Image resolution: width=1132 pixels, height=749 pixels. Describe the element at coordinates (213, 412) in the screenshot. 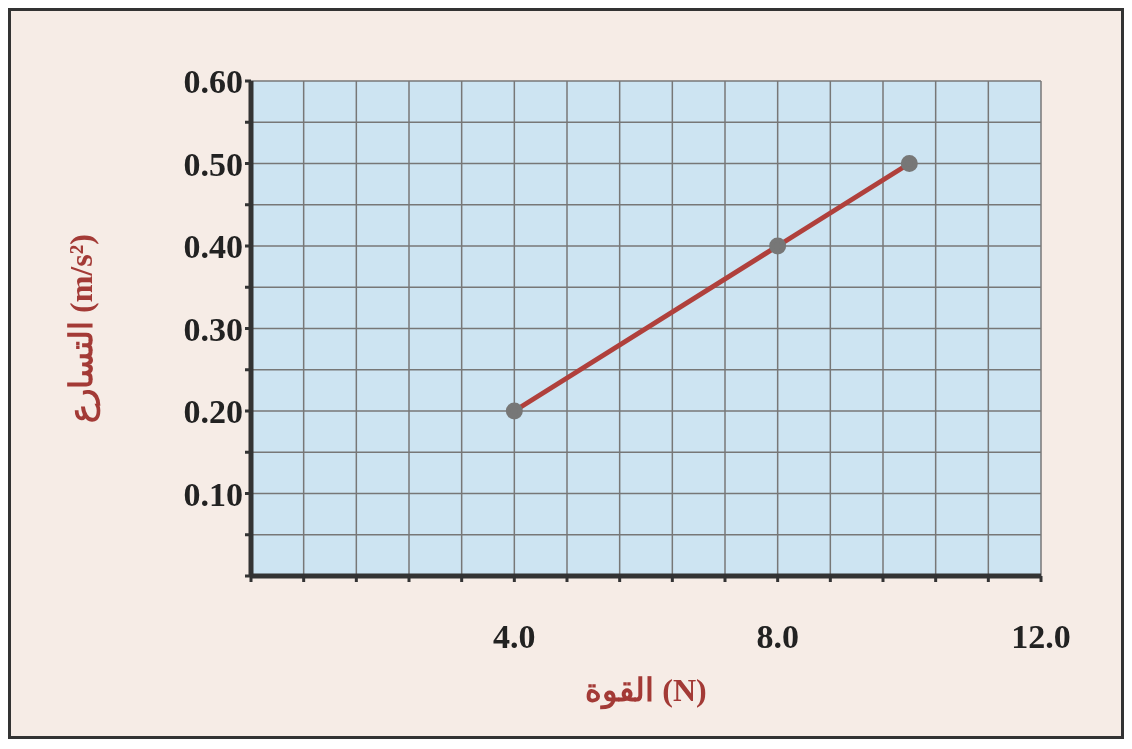

I see `y-tick-label: 0.20` at that location.